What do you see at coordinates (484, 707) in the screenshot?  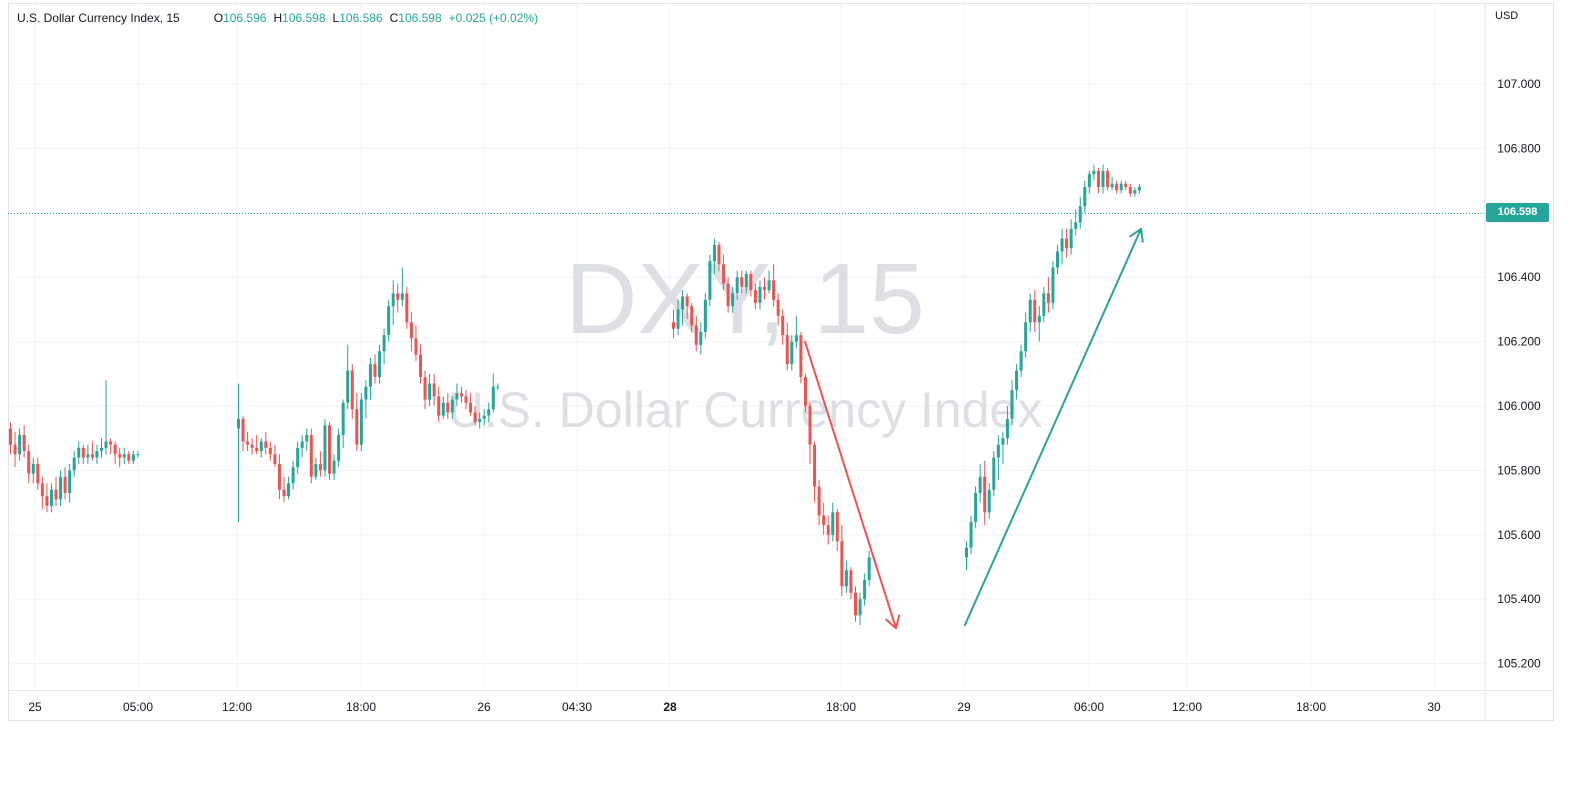 I see `time-tick-label: 26` at bounding box center [484, 707].